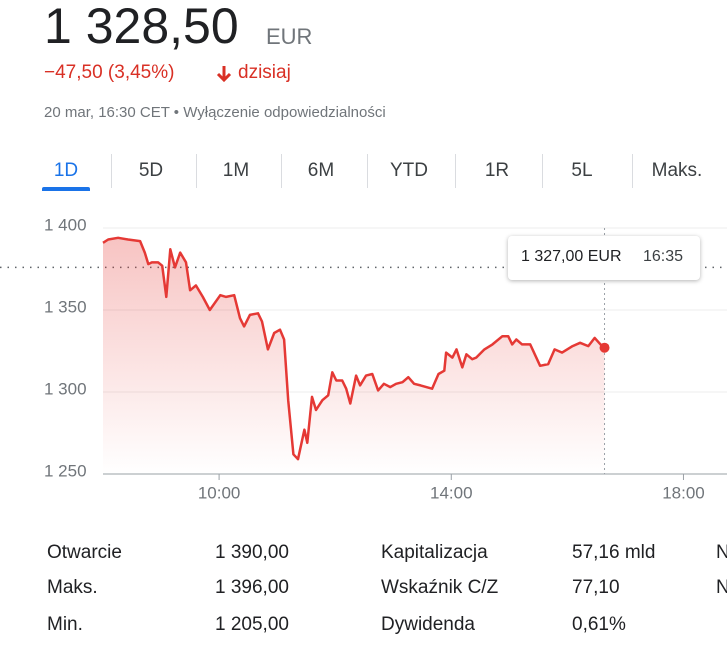 The height and width of the screenshot is (650, 727). Describe the element at coordinates (497, 170) in the screenshot. I see `range-tab: 1R` at that location.